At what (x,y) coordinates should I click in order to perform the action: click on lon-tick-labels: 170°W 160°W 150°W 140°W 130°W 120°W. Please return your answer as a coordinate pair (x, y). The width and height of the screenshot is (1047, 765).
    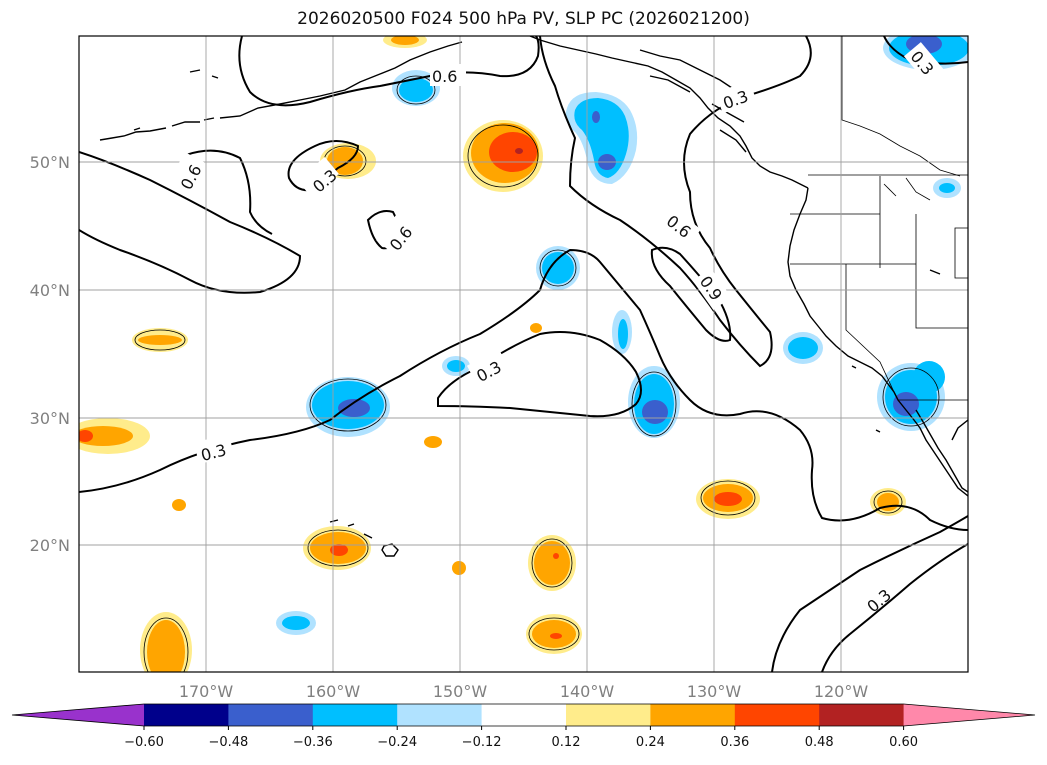
    Looking at the image, I should click on (524, 691).